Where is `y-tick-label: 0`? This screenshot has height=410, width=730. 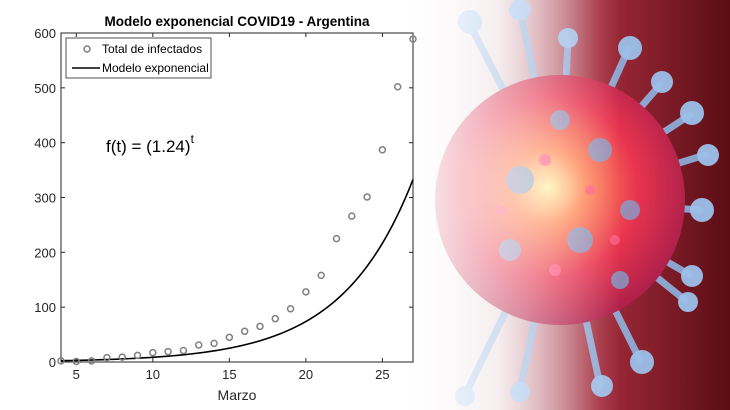
y-tick-label: 0 is located at coordinates (52, 362).